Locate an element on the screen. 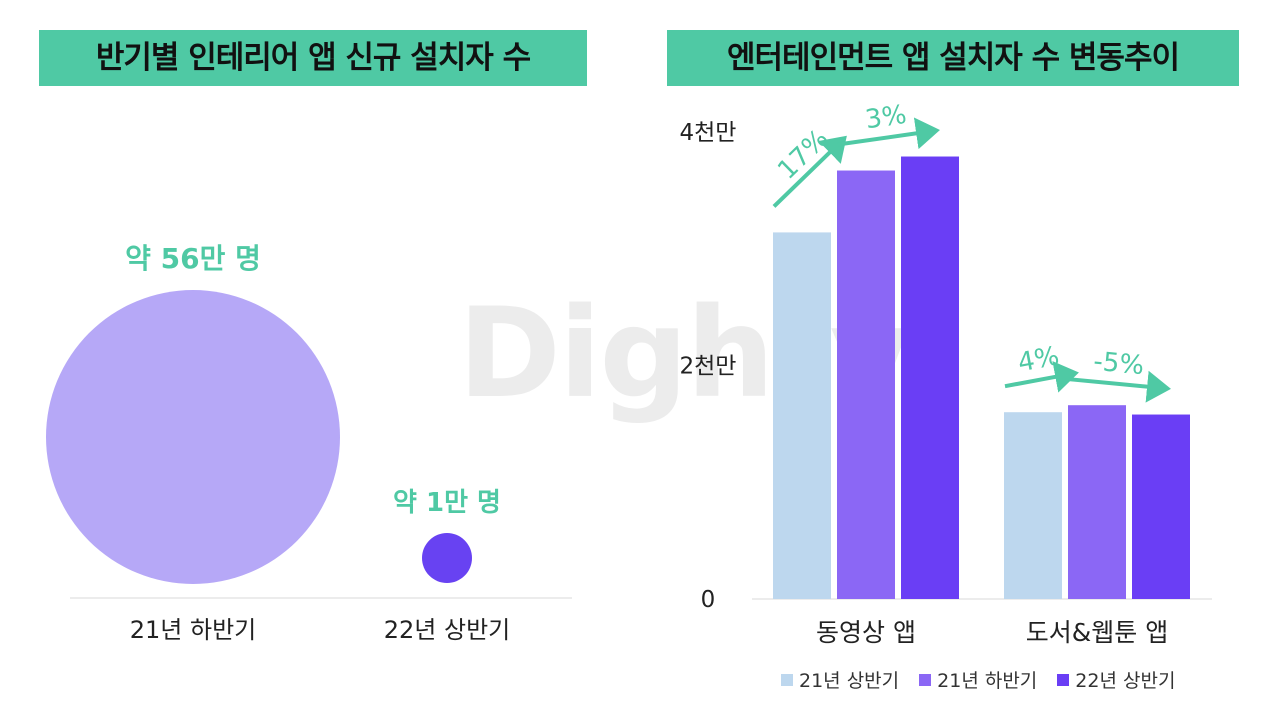  legend-label: 21년 하반기 is located at coordinates (987, 681).